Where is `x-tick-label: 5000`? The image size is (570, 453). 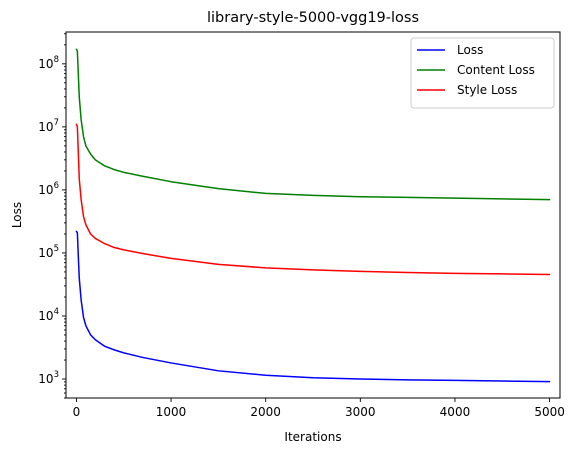 x-tick-label: 5000 is located at coordinates (549, 412).